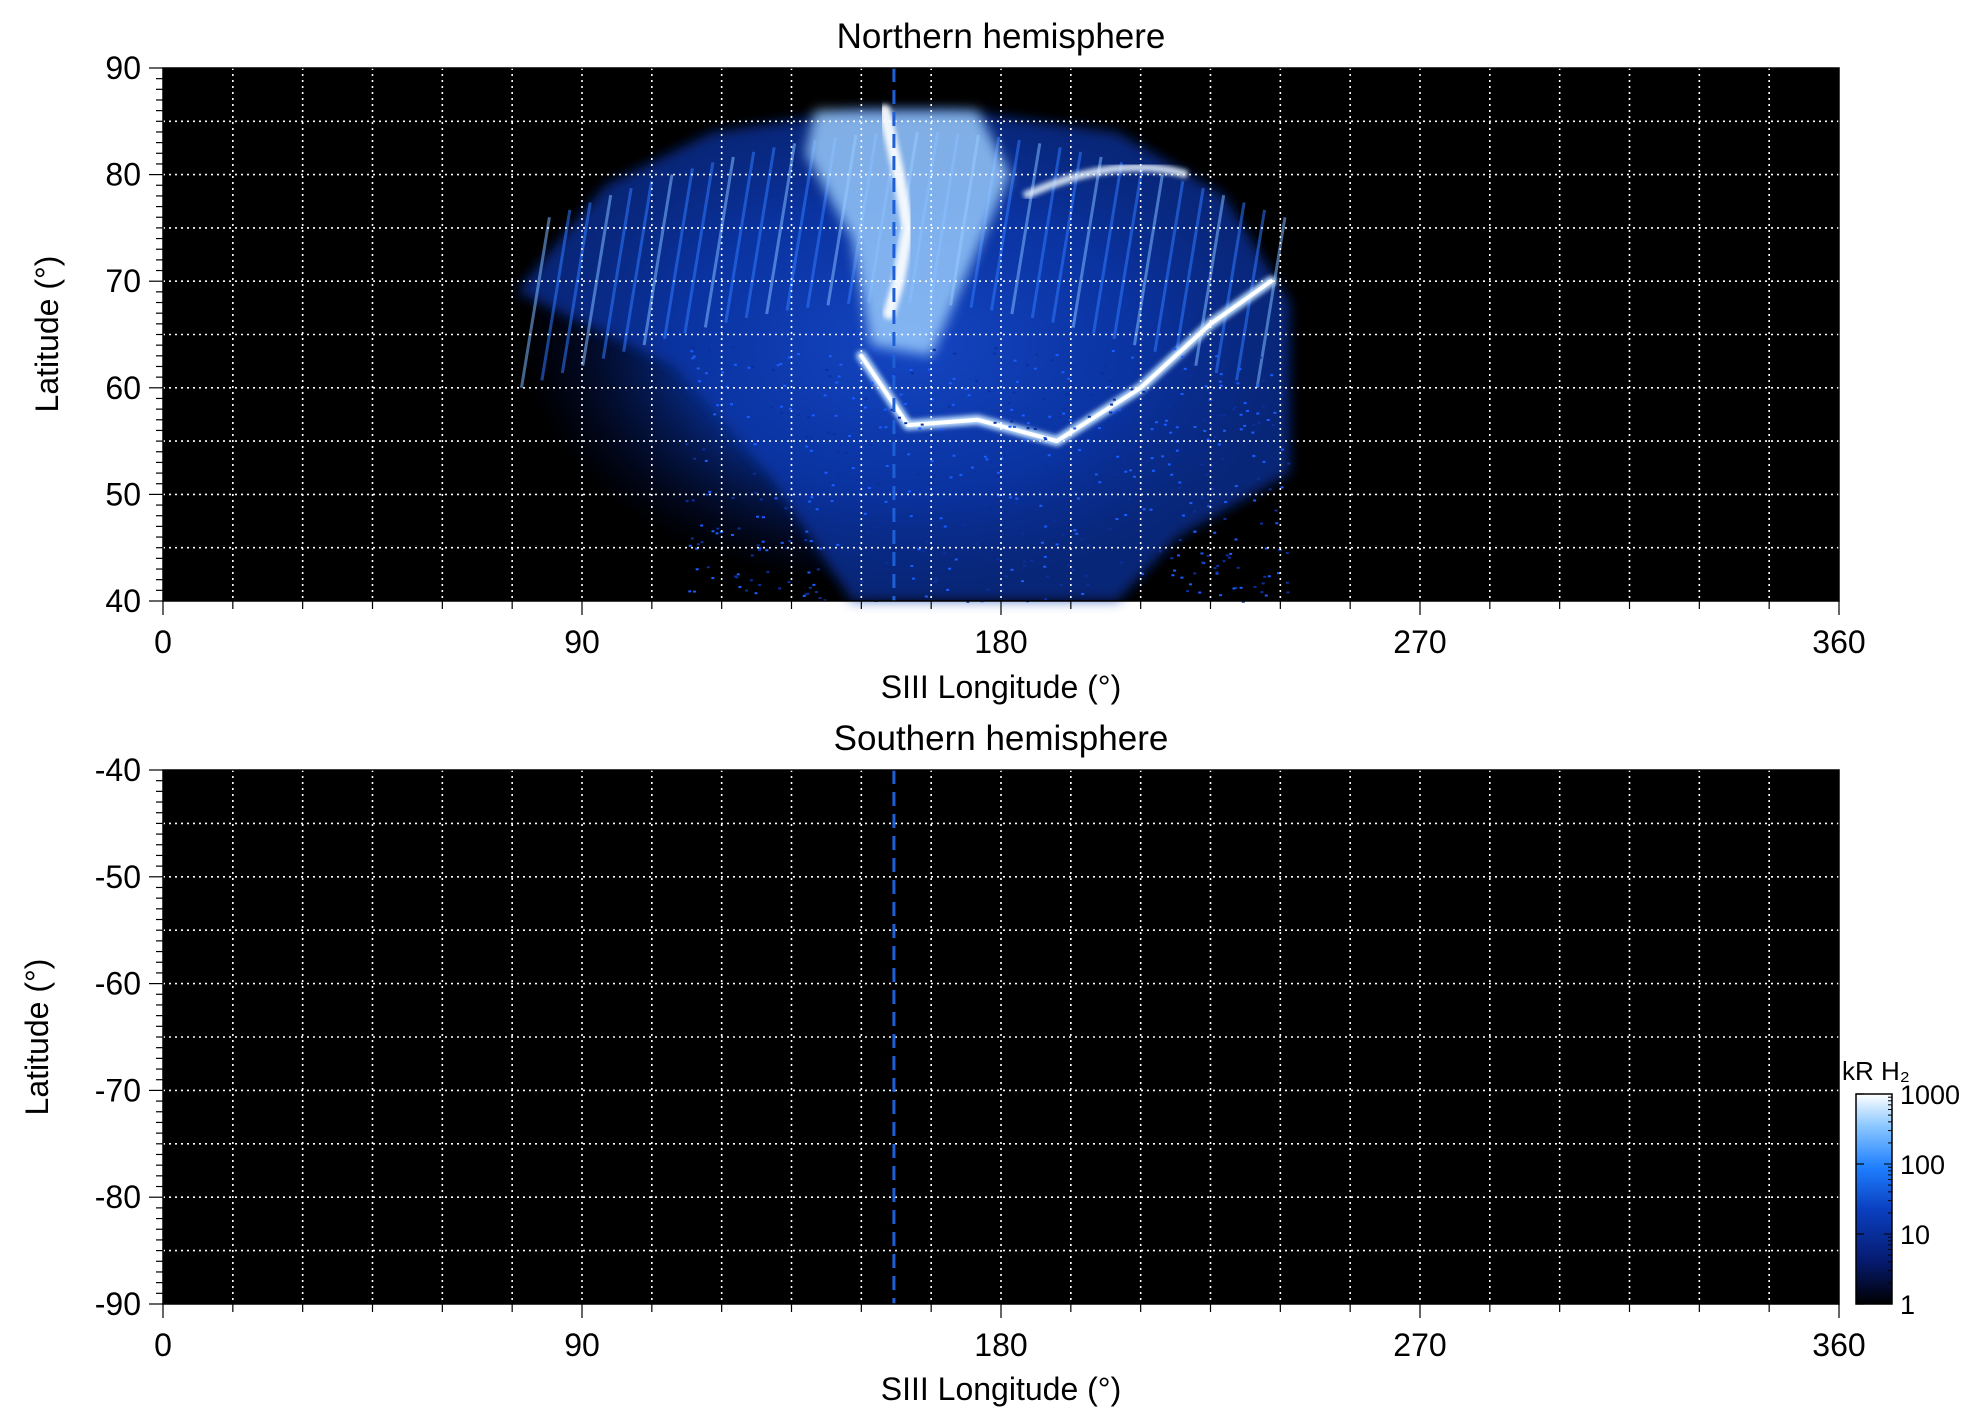 Image resolution: width=1983 pixels, height=1423 pixels. What do you see at coordinates (37, 1037) in the screenshot?
I see `y-axis-label: Latitude (°)` at bounding box center [37, 1037].